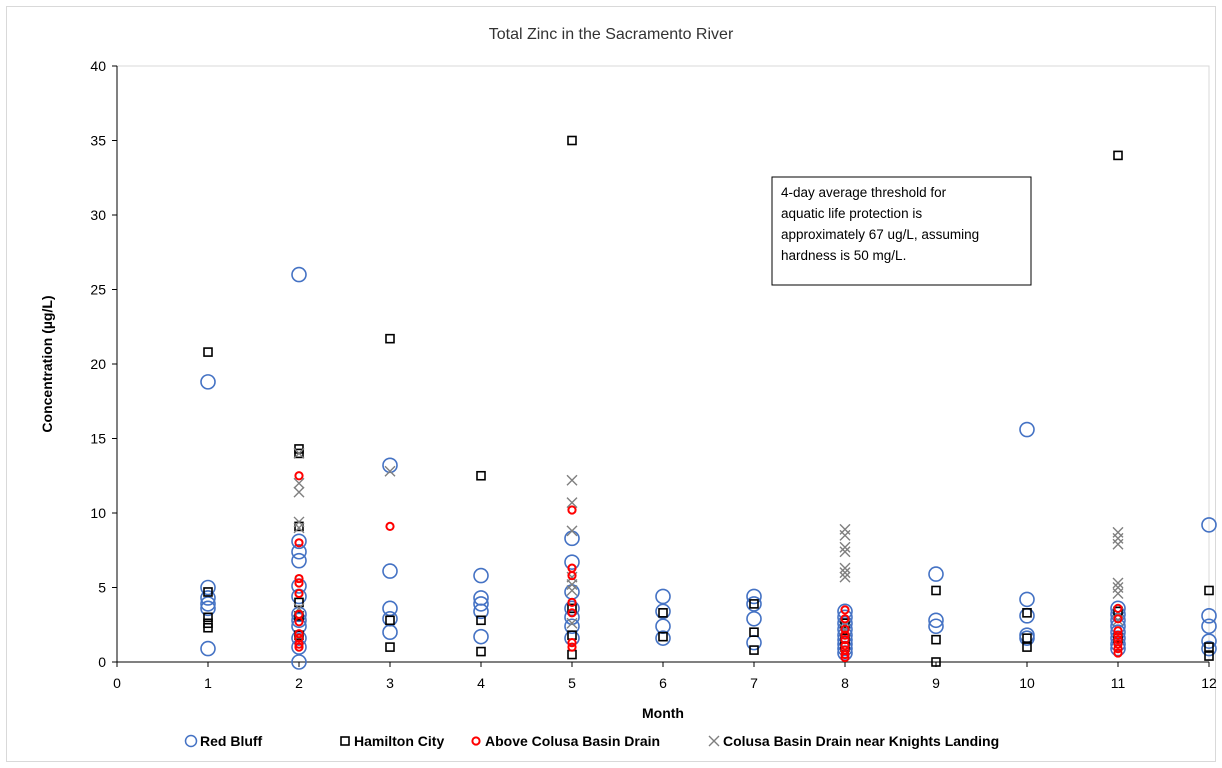  I want to click on legend-label: Above Colusa Basin Drain, so click(572, 741).